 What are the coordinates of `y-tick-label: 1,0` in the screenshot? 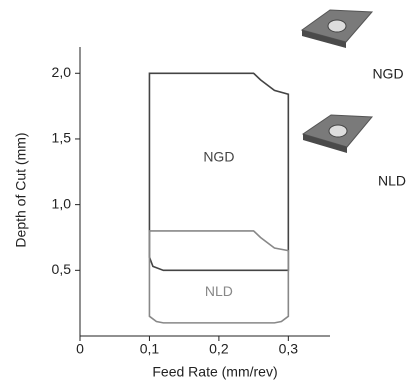 It's located at (62, 203).